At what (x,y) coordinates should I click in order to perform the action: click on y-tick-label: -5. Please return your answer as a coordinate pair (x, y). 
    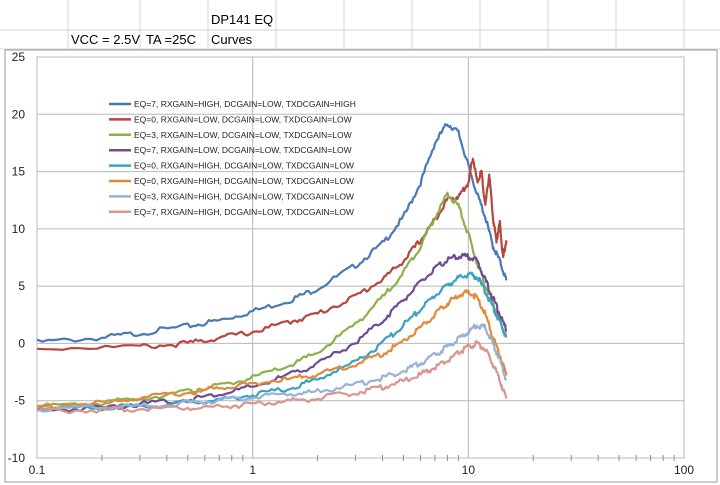
    Looking at the image, I should click on (19, 401).